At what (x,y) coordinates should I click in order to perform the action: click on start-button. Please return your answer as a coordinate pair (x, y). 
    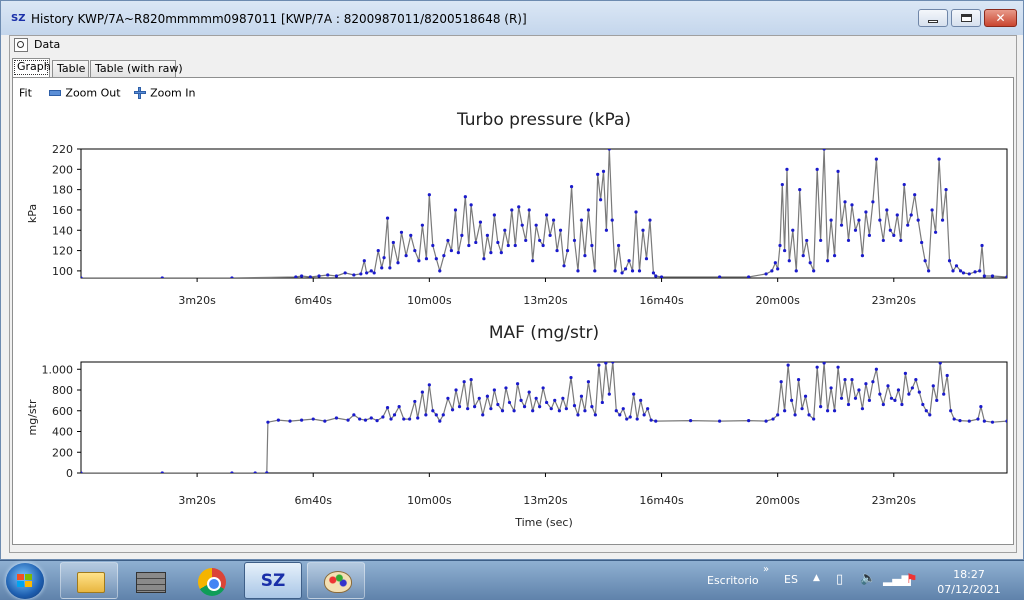
    Looking at the image, I should click on (25, 581).